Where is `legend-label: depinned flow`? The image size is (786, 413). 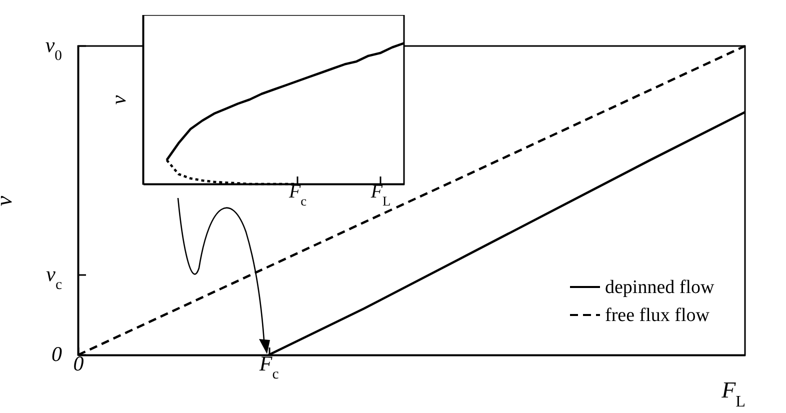 legend-label: depinned flow is located at coordinates (659, 287).